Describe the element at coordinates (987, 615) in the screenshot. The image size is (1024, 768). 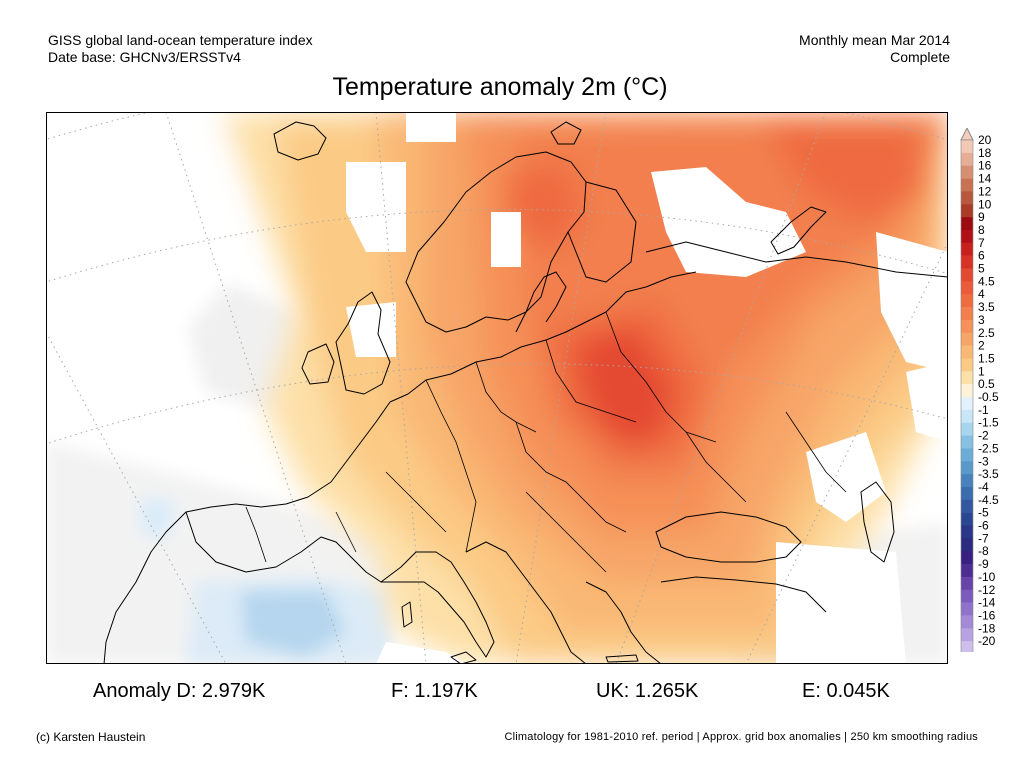
I see `legend-label: -16` at that location.